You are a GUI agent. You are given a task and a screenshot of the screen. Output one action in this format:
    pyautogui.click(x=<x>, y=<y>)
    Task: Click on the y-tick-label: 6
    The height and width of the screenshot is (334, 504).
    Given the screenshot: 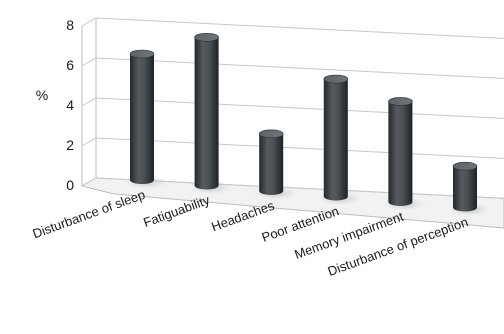 What is the action you would take?
    pyautogui.click(x=70, y=65)
    